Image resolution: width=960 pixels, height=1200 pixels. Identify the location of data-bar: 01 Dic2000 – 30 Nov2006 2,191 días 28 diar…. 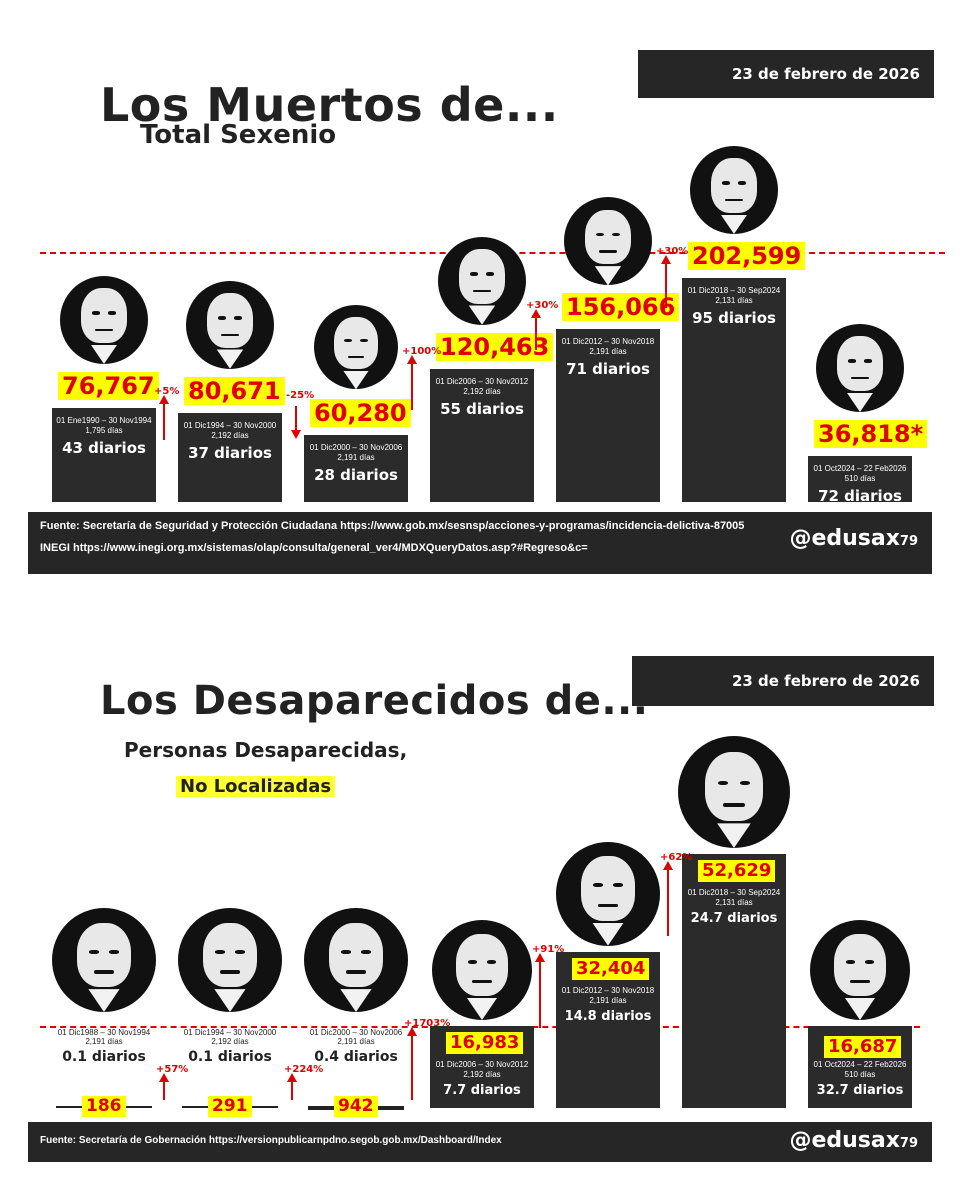
(356, 468).